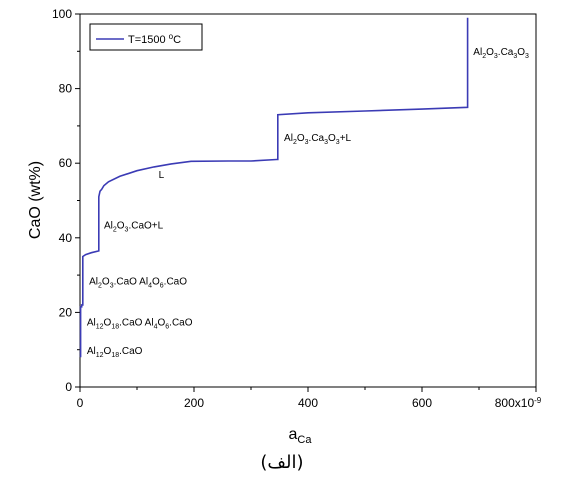  I want to click on y-tick-label: 100, so click(62, 14).